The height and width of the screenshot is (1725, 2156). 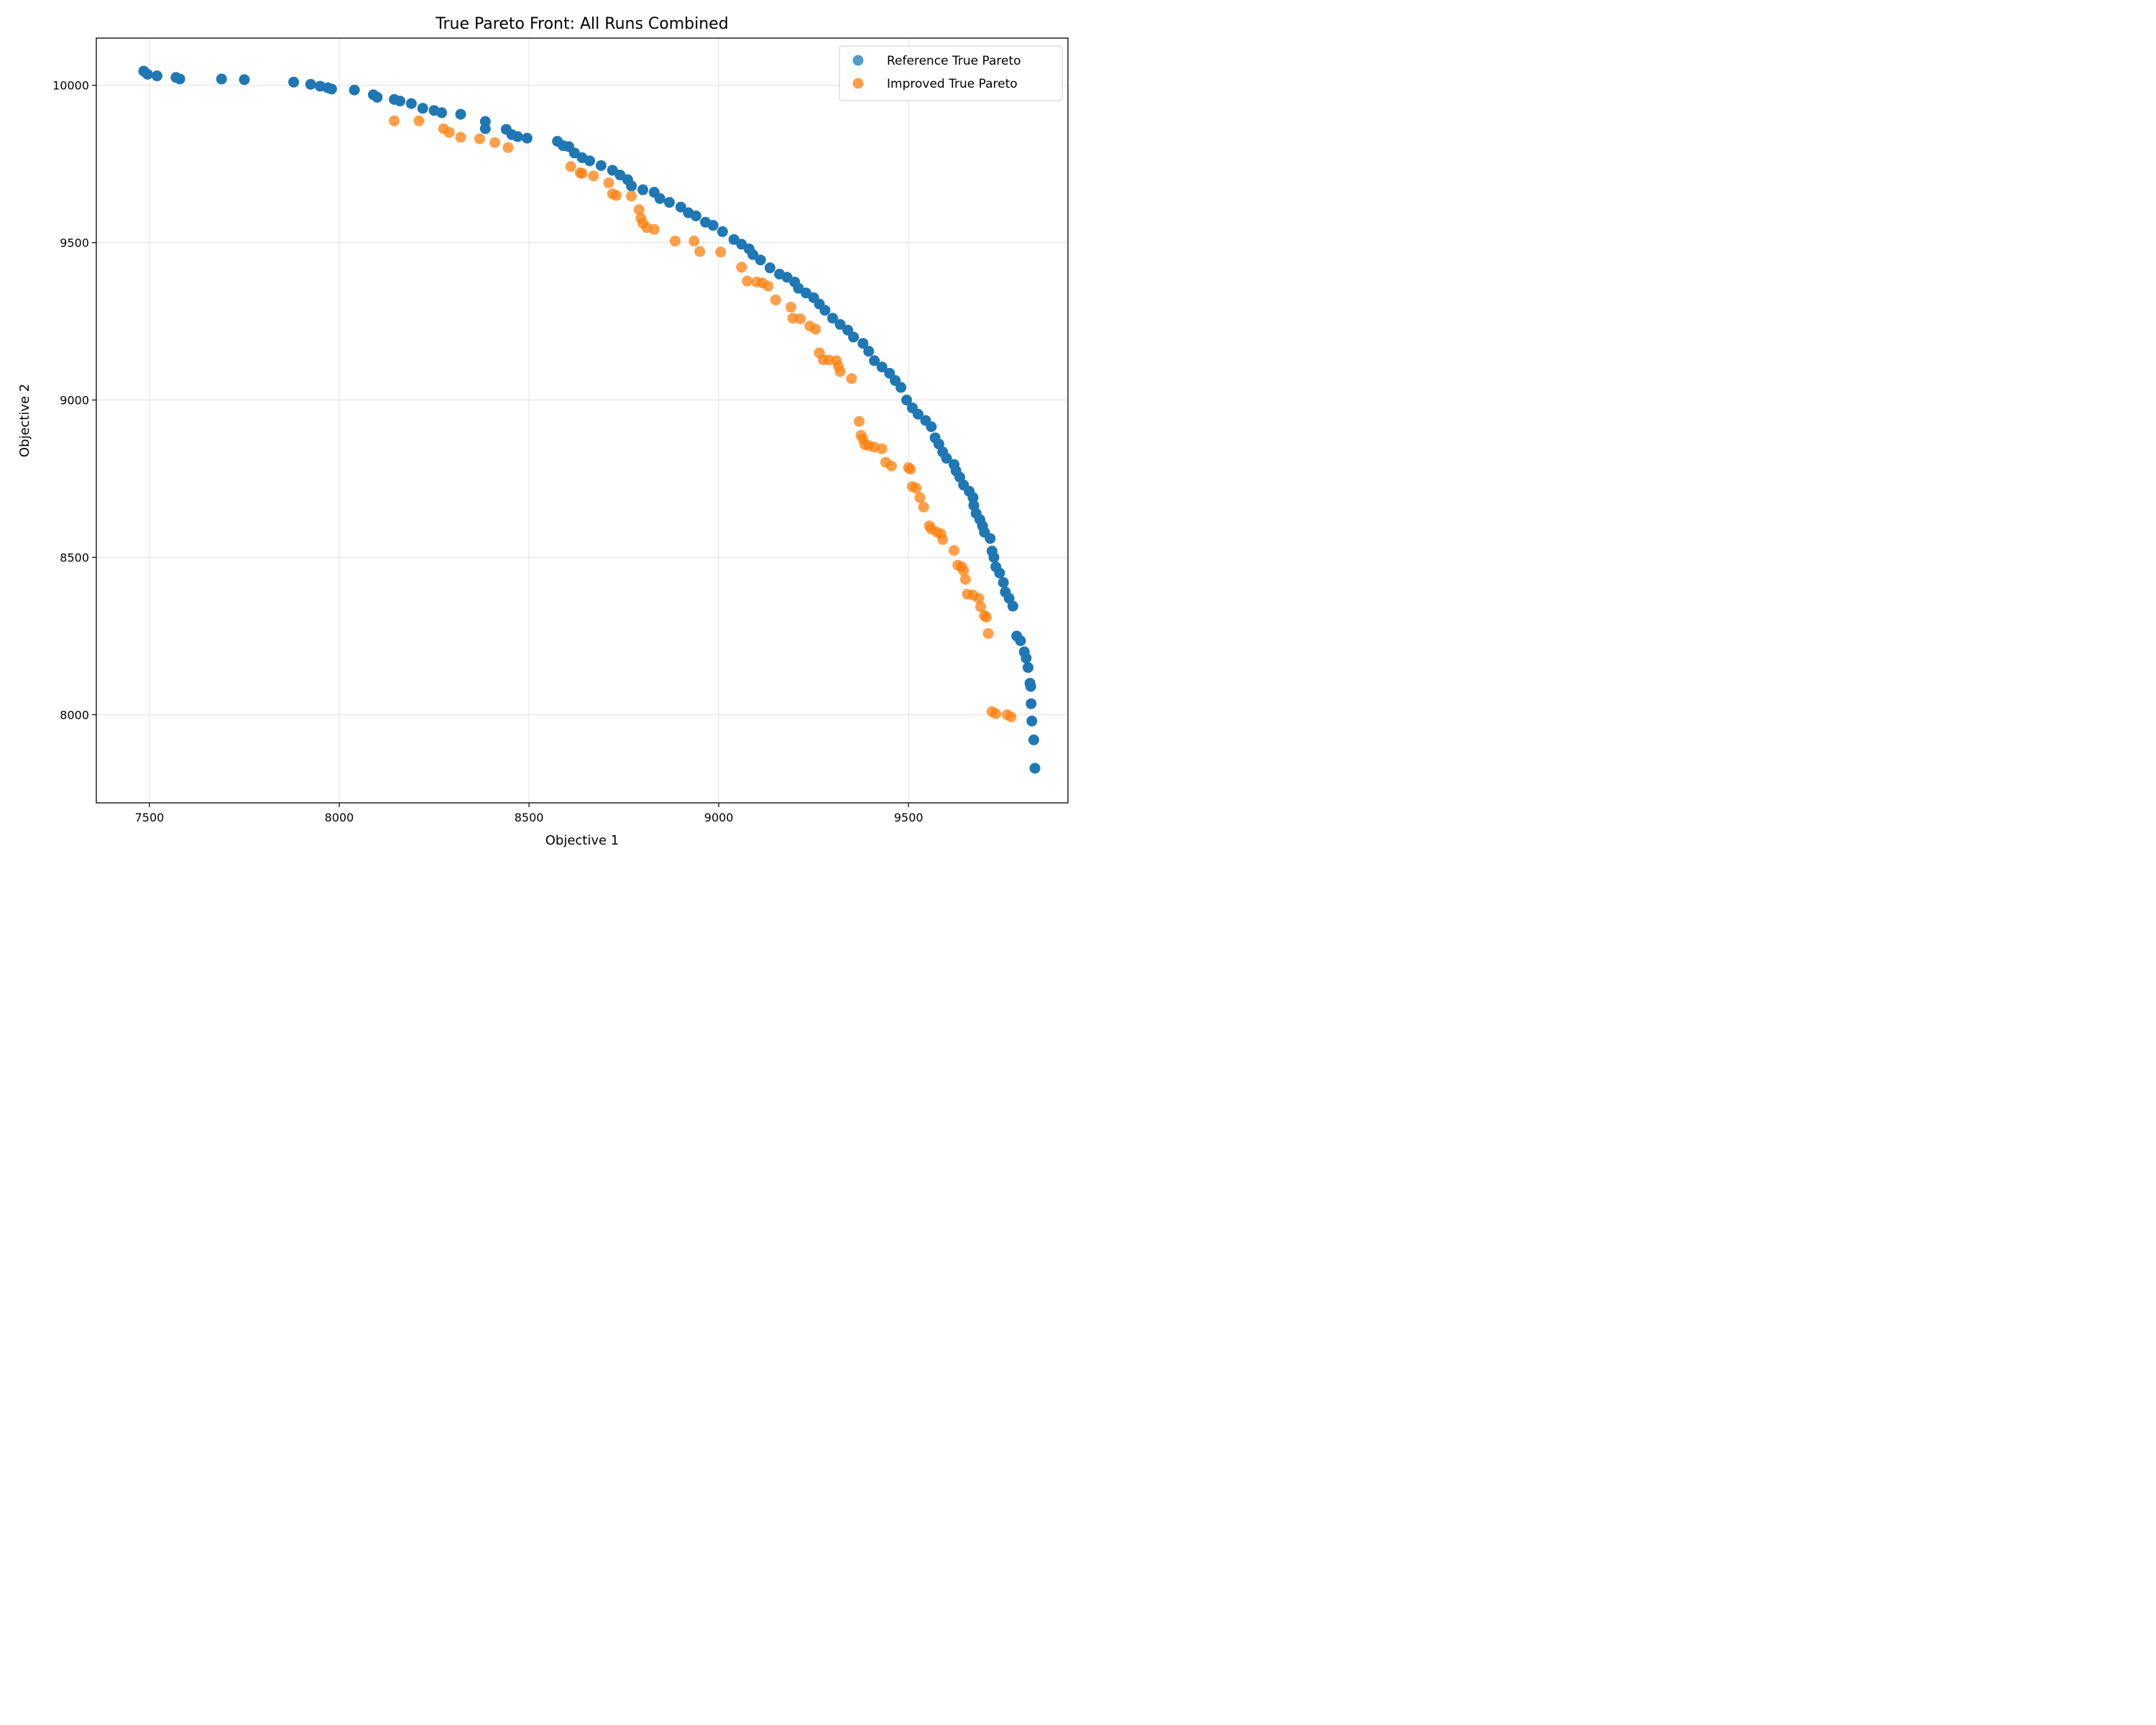 I want to click on chart-title: True Pareto Front: All Runs Combined, so click(x=581, y=24).